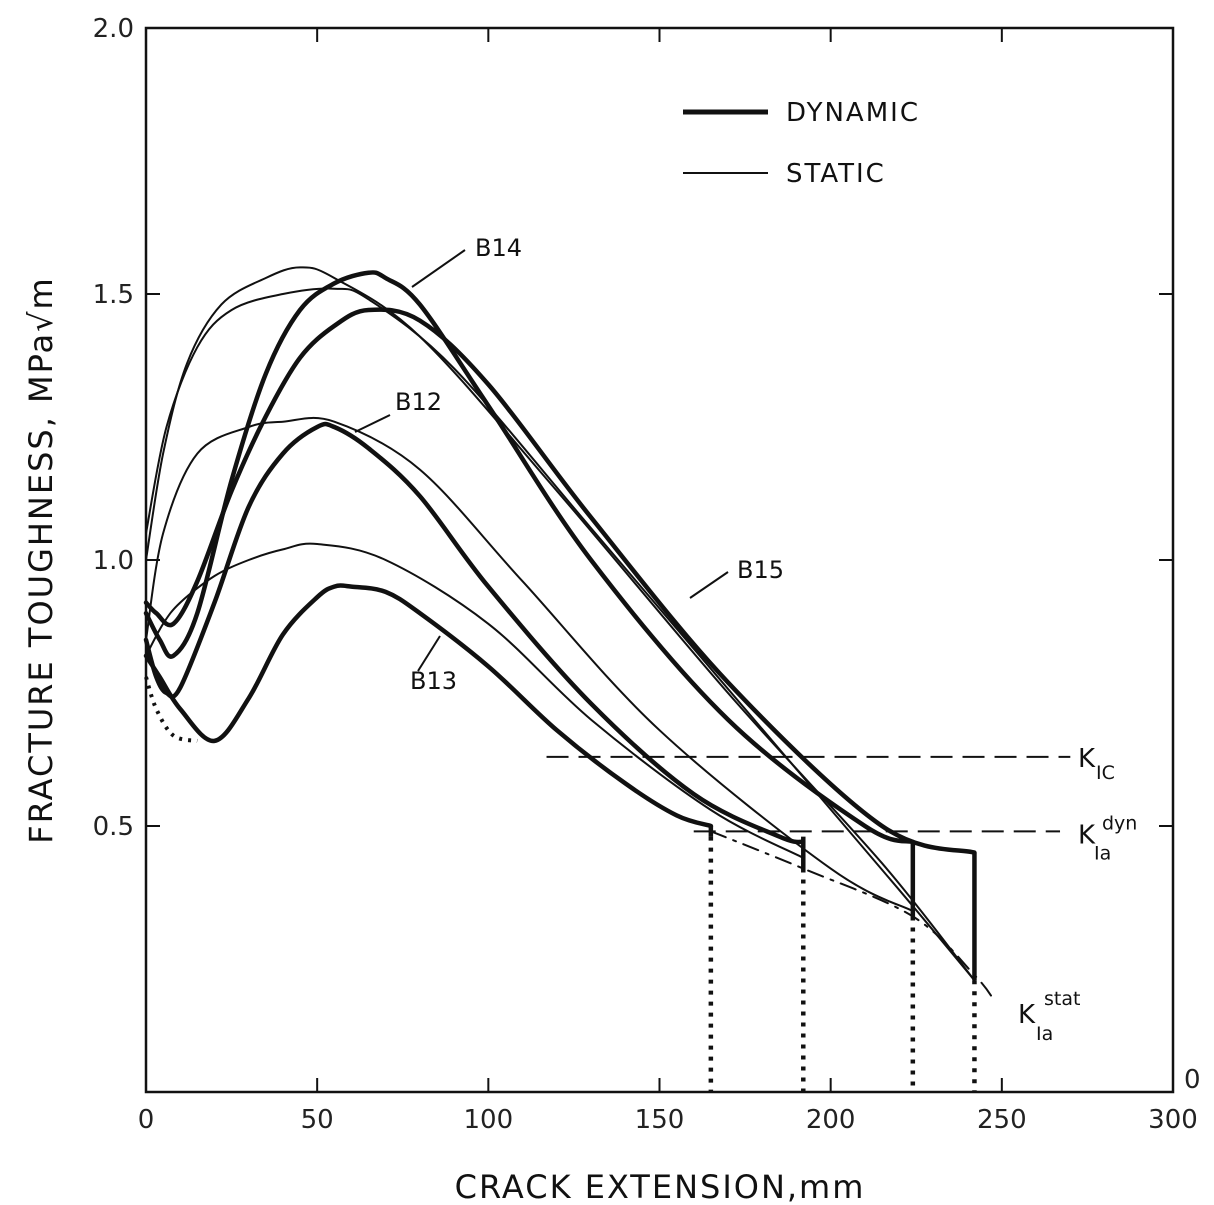  I want to click on kia-dyn-label-sup: dyn, so click(1119, 823).